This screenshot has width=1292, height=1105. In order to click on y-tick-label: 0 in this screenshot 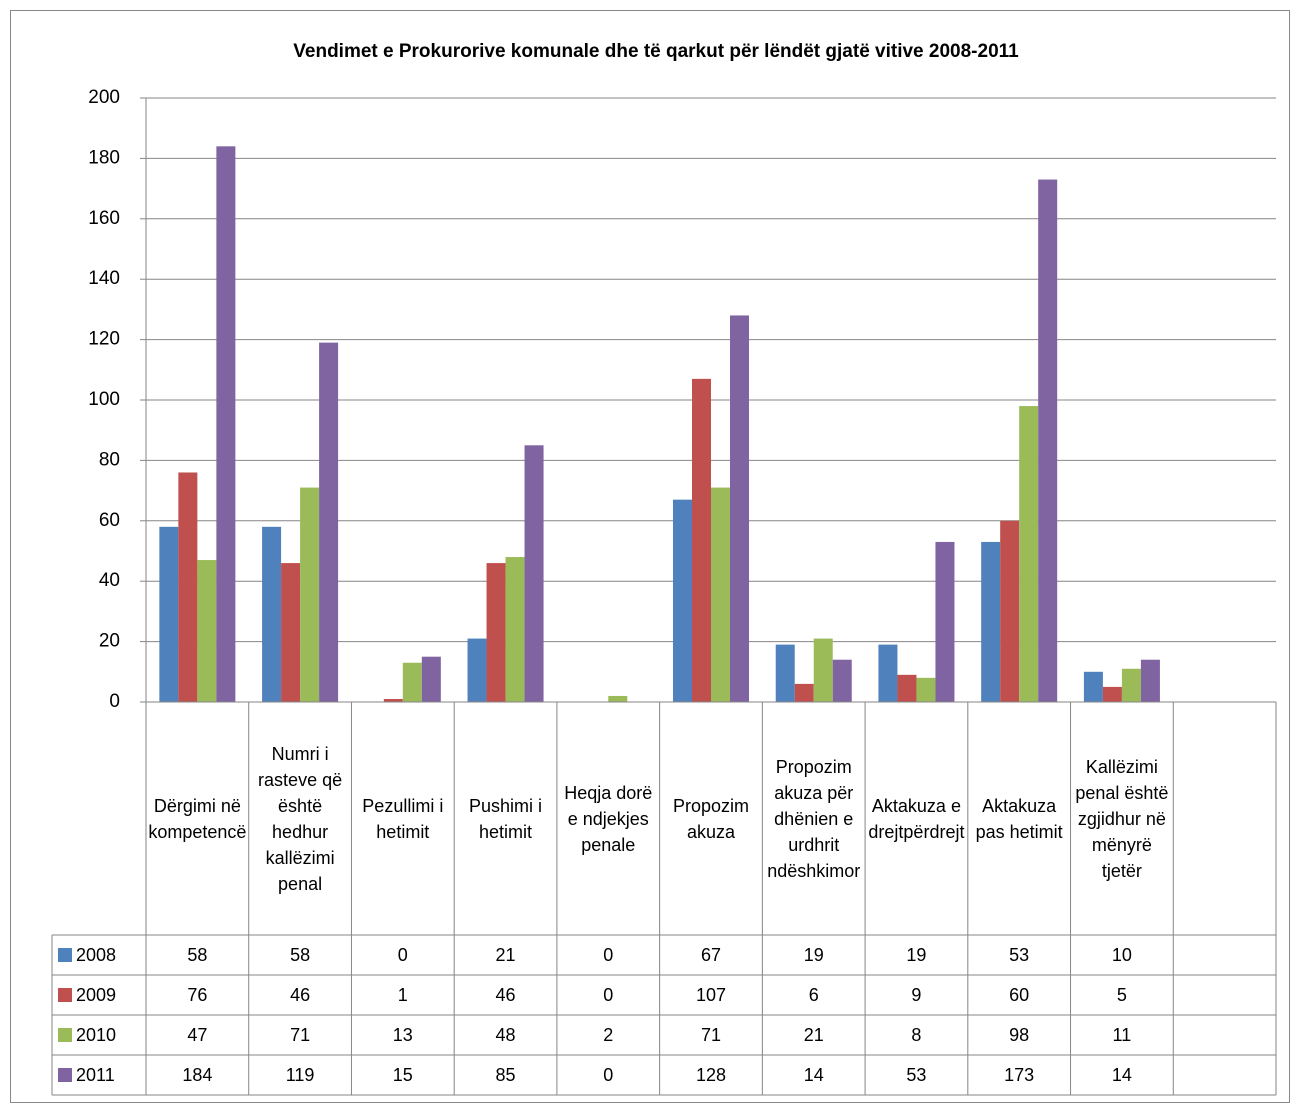, I will do `click(114, 701)`.